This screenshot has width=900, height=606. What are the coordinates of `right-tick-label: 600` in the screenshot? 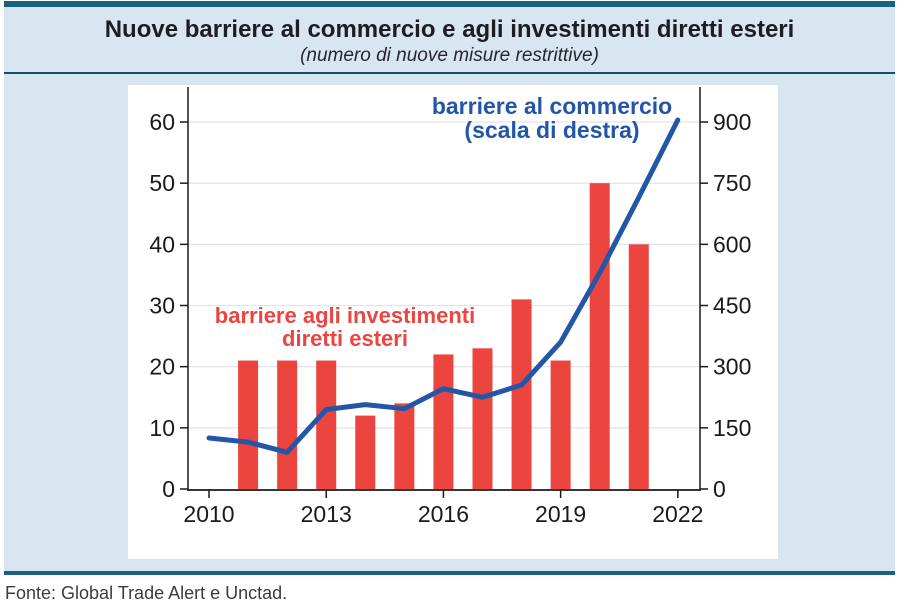 It's located at (732, 244).